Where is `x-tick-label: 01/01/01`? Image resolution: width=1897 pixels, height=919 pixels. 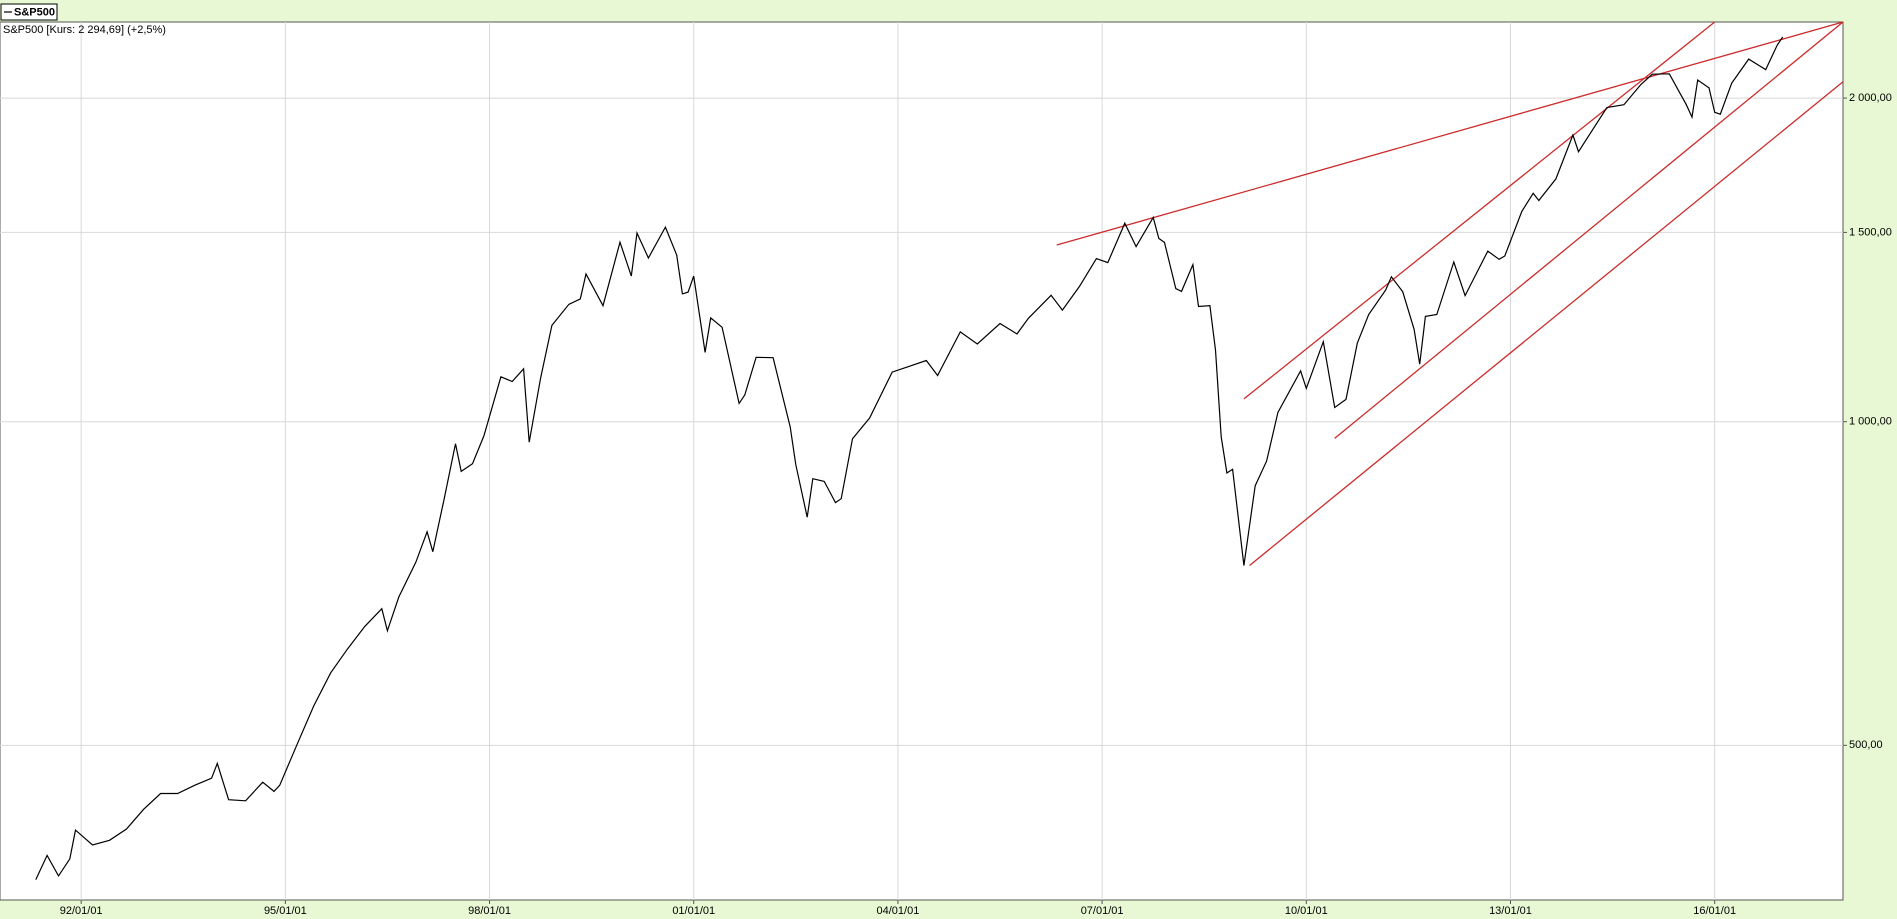
x-tick-label: 01/01/01 is located at coordinates (693, 911).